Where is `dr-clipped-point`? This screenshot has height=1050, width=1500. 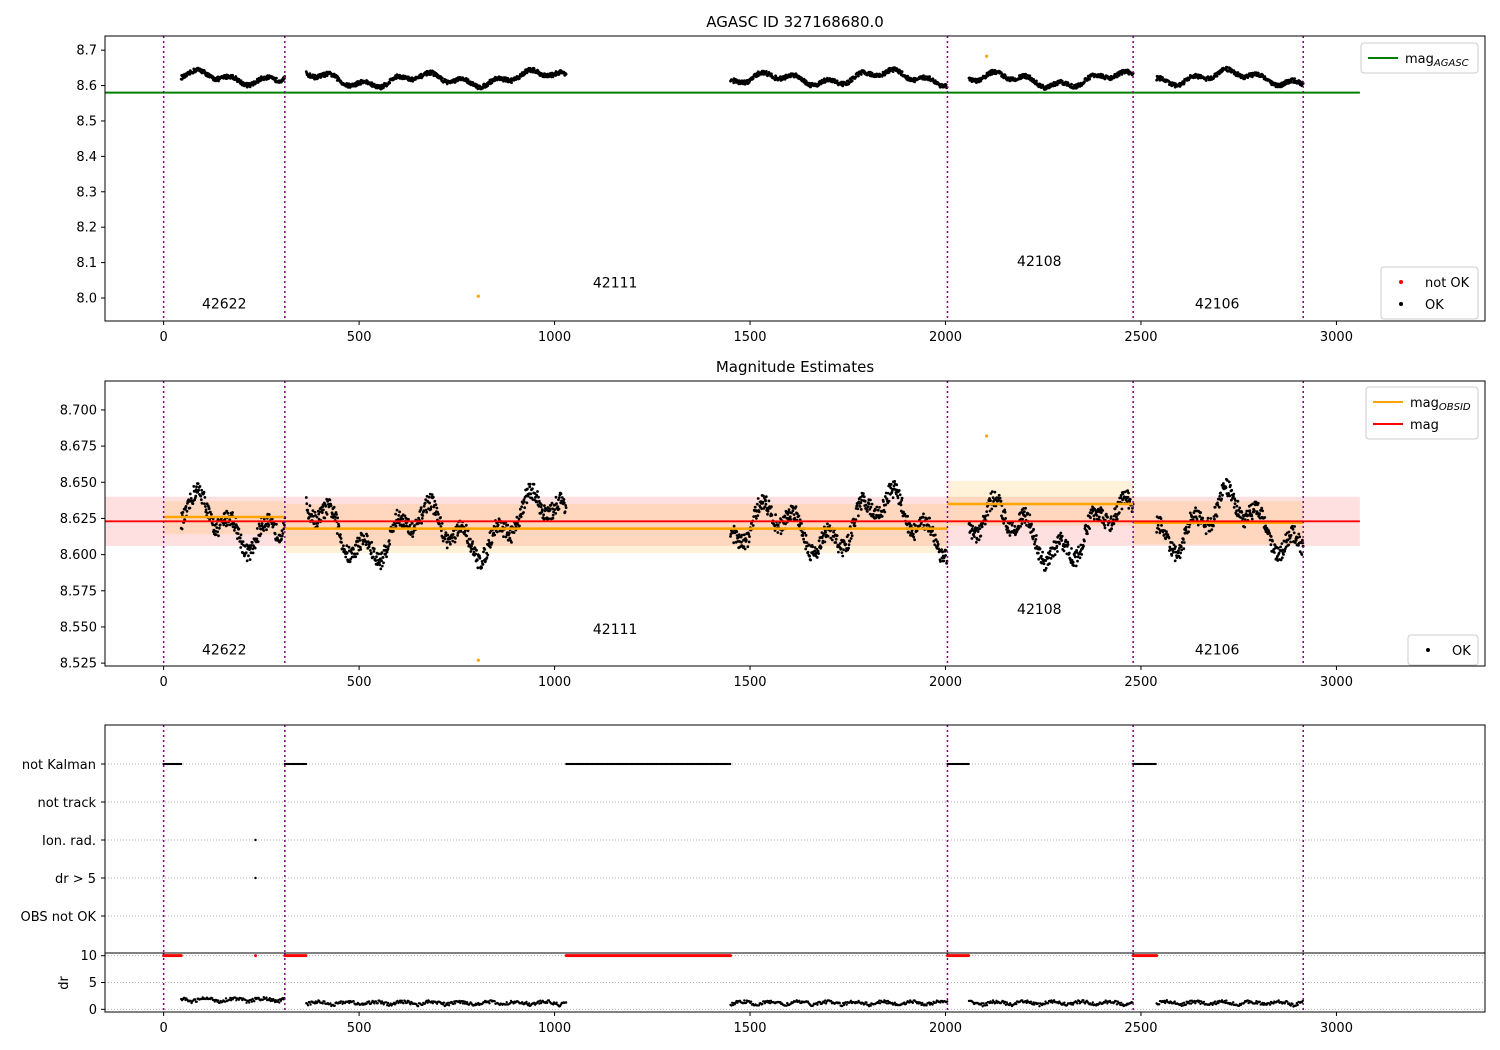
dr-clipped-point is located at coordinates (1157, 956).